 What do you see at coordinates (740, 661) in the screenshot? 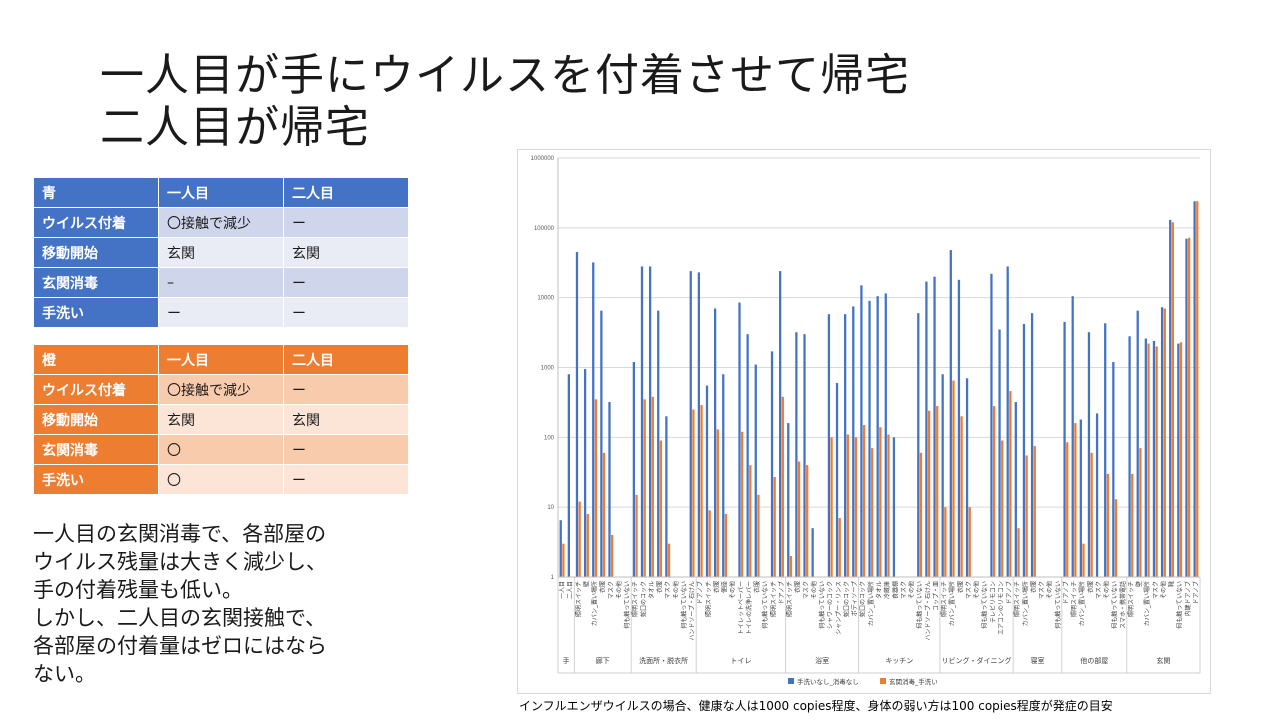
I see `group-label: トイレ` at bounding box center [740, 661].